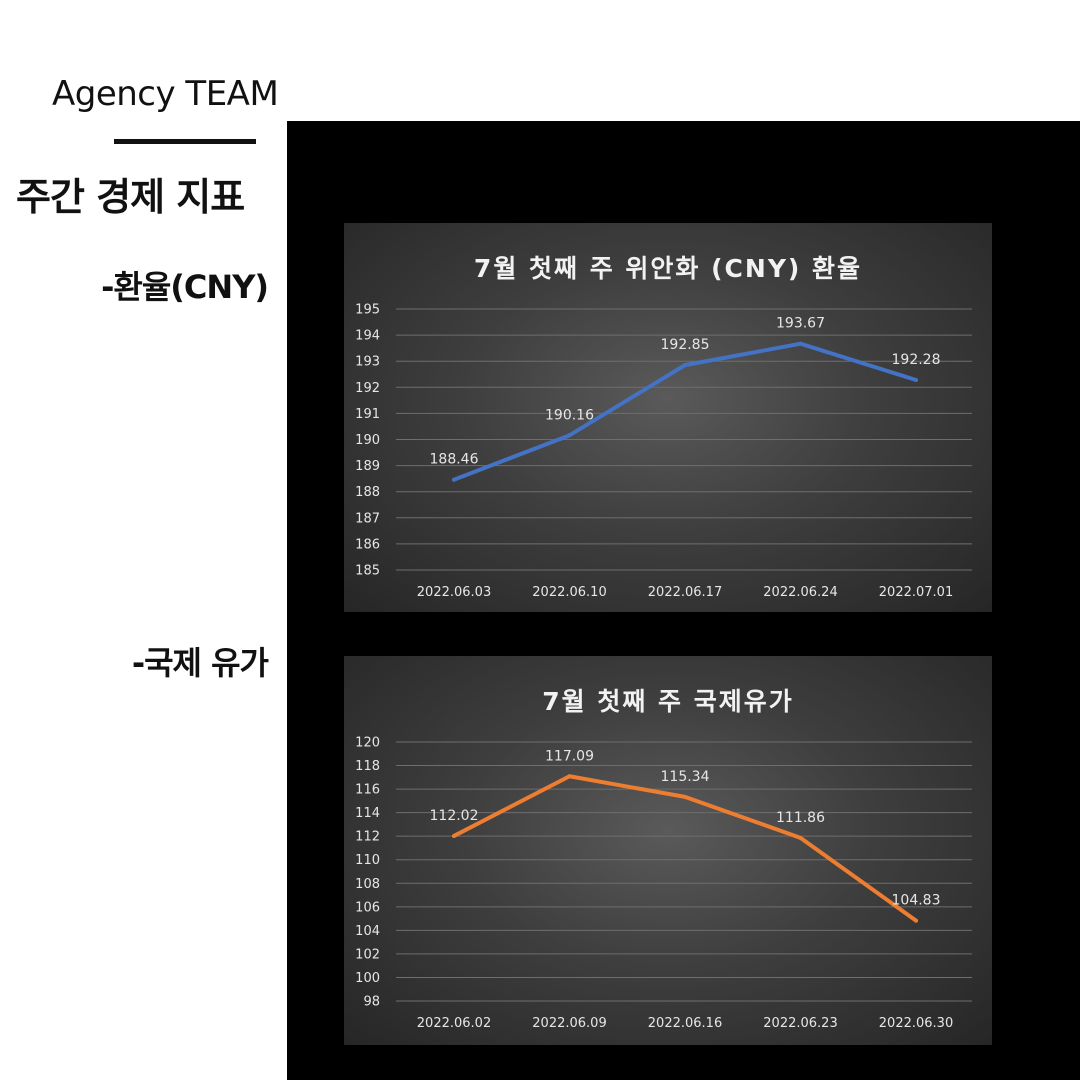 The height and width of the screenshot is (1080, 1080). What do you see at coordinates (685, 345) in the screenshot?
I see `data-label: 192.85` at bounding box center [685, 345].